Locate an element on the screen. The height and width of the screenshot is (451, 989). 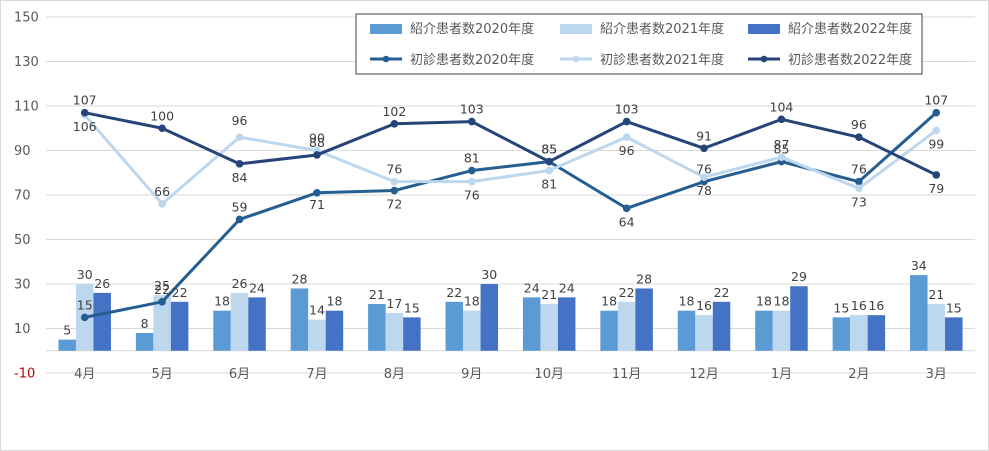
line-data-label: 71 is located at coordinates (317, 204).